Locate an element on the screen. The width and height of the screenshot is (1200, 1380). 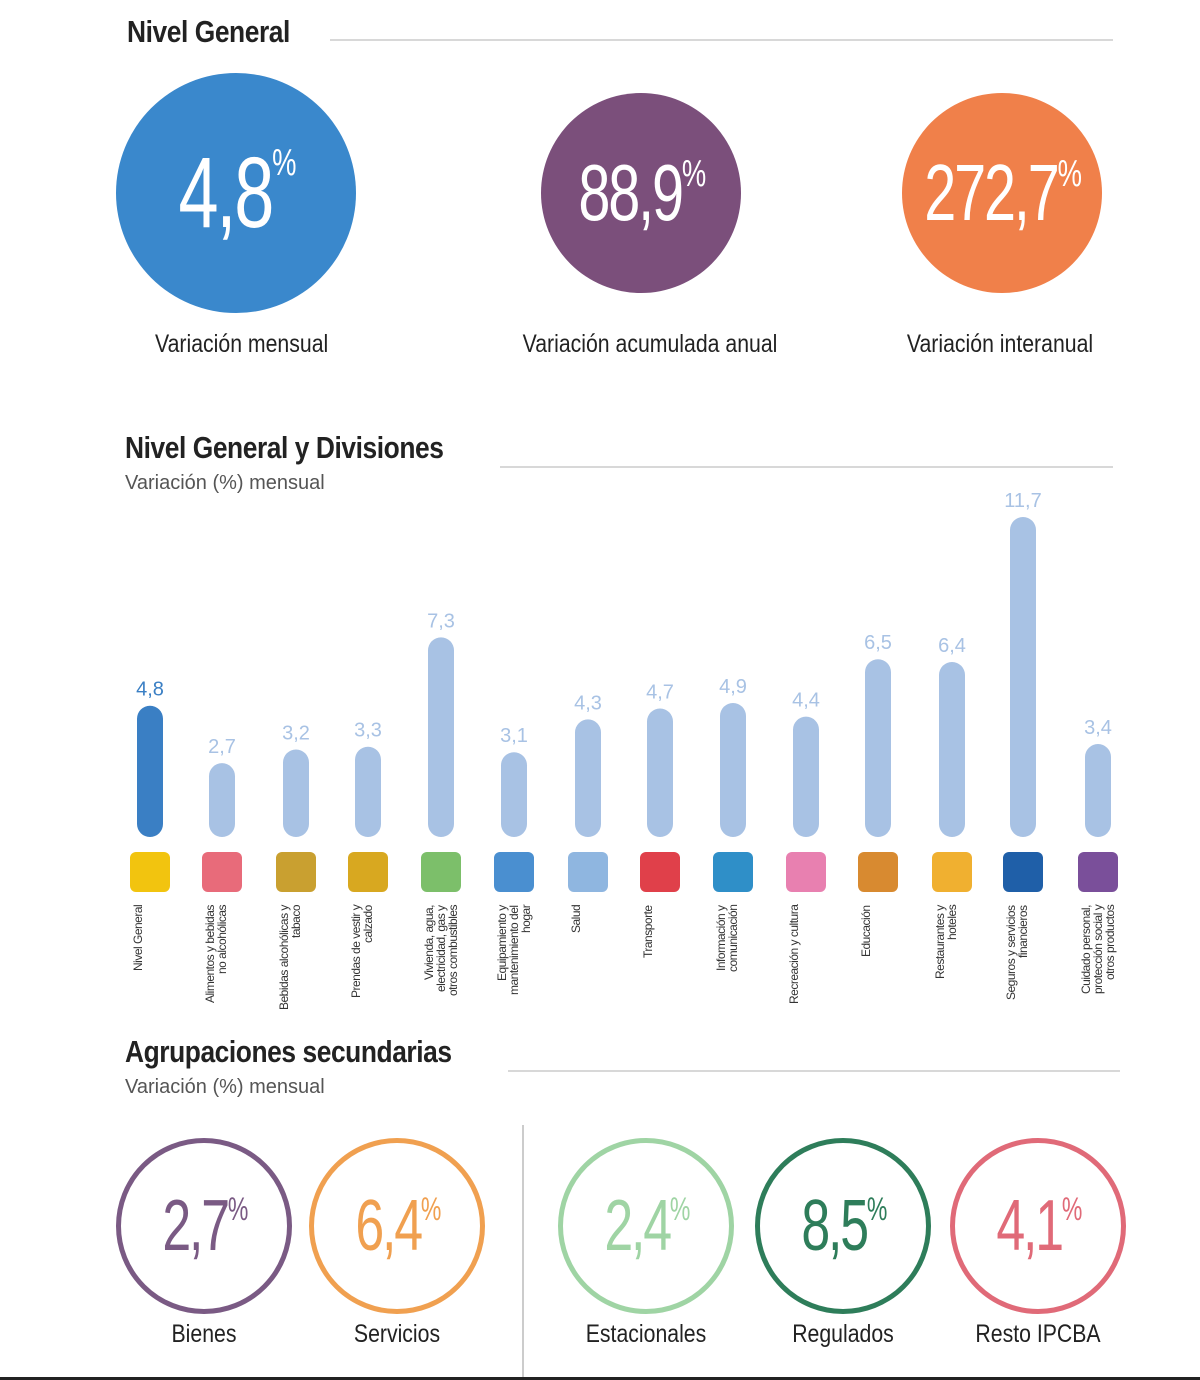
ipc-ba-logo-icon is located at coordinates (150, 872).